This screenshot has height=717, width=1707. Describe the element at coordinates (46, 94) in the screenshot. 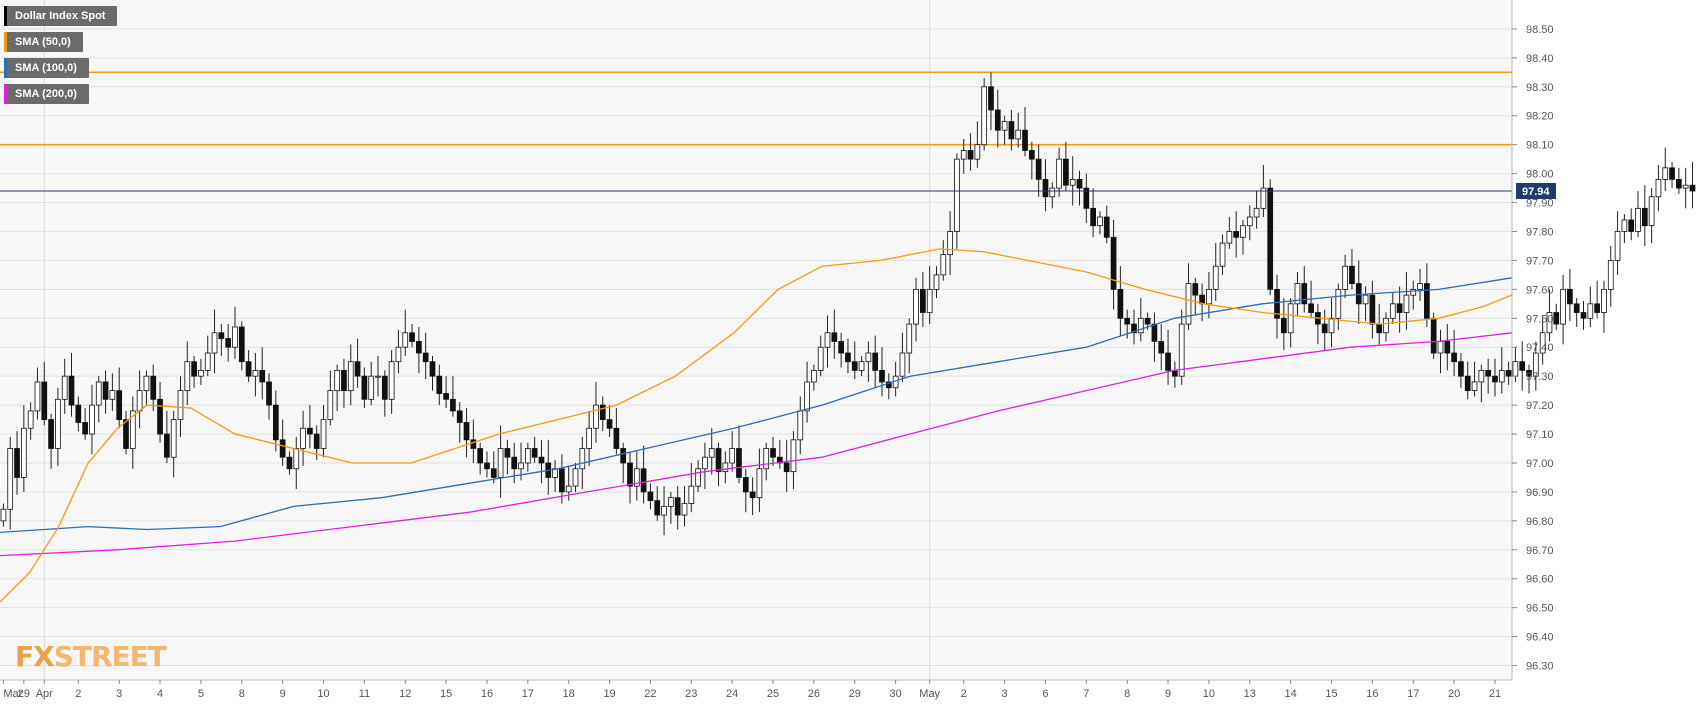

I see `legend-item-sma-200: SMA (200,0)` at that location.